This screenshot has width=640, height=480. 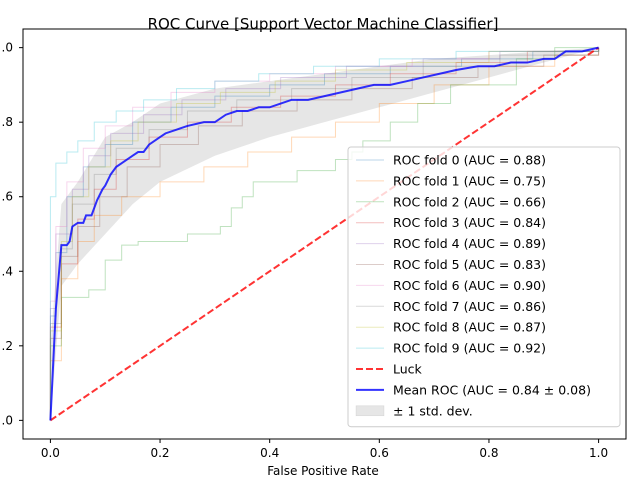 I want to click on legend-entry-label: Mean ROC (AUC = 0.84 ± 0.08), so click(x=492, y=389).